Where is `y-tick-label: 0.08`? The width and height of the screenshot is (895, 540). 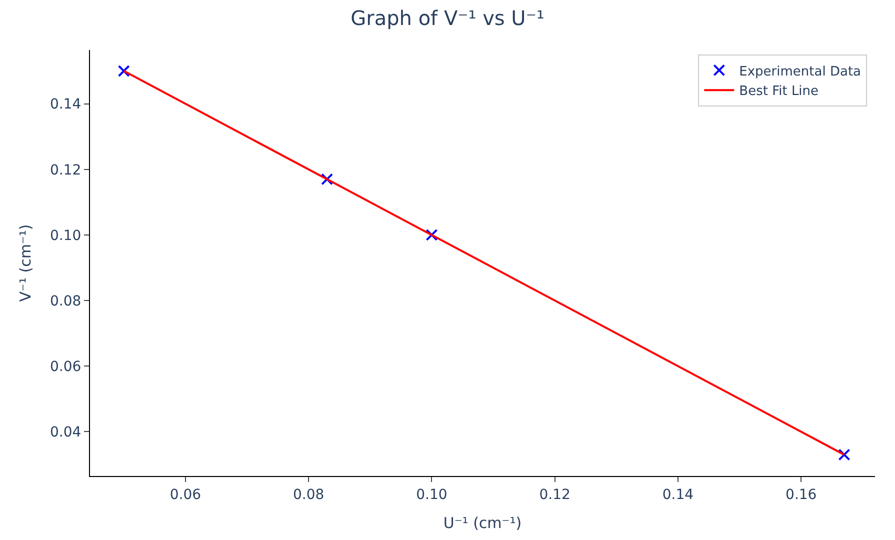
y-tick-label: 0.08 is located at coordinates (66, 301).